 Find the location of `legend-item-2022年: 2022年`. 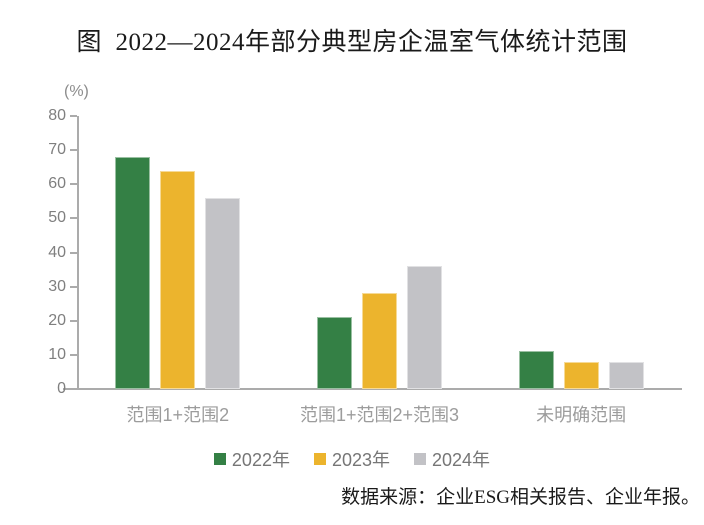

legend-item-2022年: 2022年 is located at coordinates (251, 459).